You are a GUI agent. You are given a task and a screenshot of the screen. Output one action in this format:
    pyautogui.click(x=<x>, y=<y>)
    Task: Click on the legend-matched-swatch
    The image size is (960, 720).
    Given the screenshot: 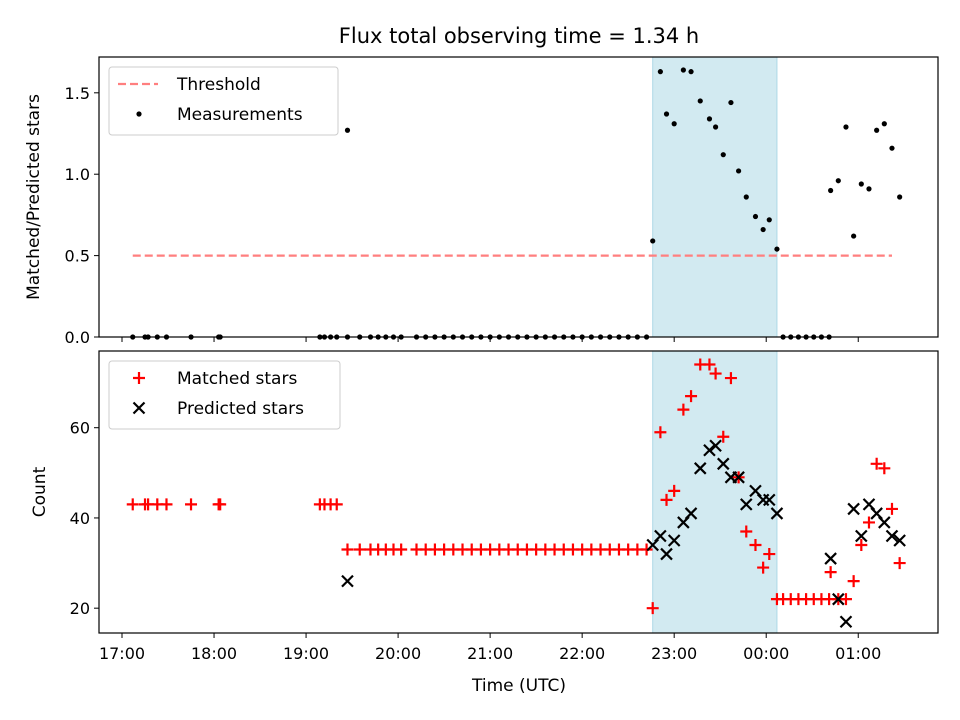 What is the action you would take?
    pyautogui.click(x=139, y=378)
    